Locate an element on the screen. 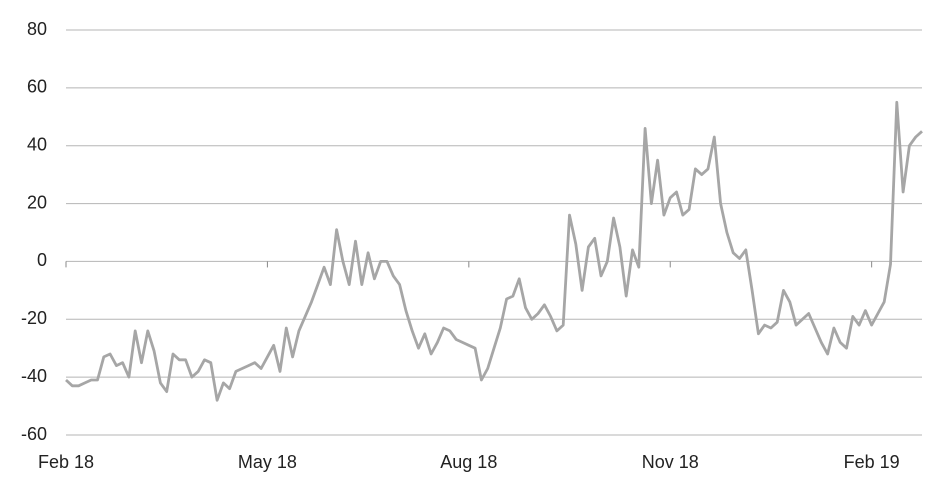 Image resolution: width=952 pixels, height=491 pixels. y-tick-label: 40 is located at coordinates (37, 144).